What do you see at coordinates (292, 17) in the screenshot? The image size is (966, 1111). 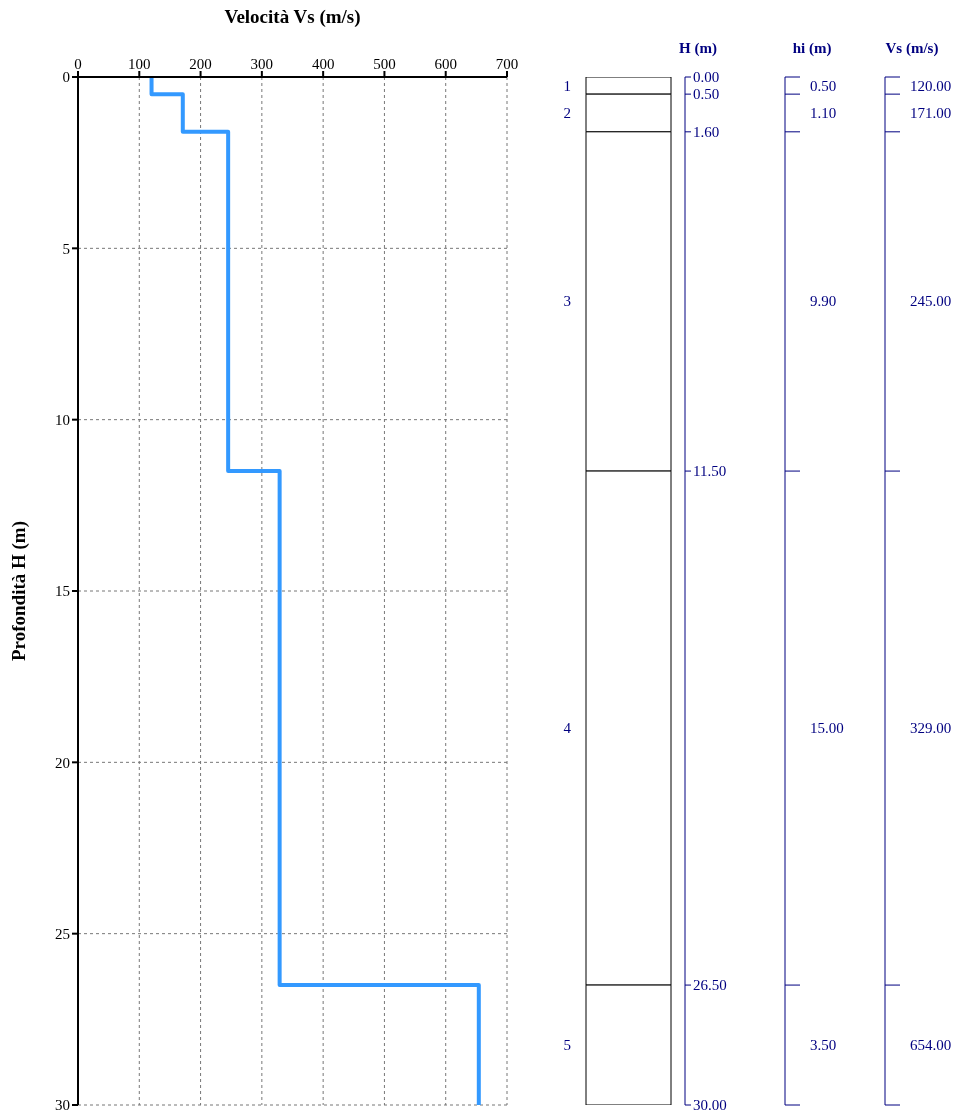 I see `x-axis-title: Velocità Vs (m/s)` at bounding box center [292, 17].